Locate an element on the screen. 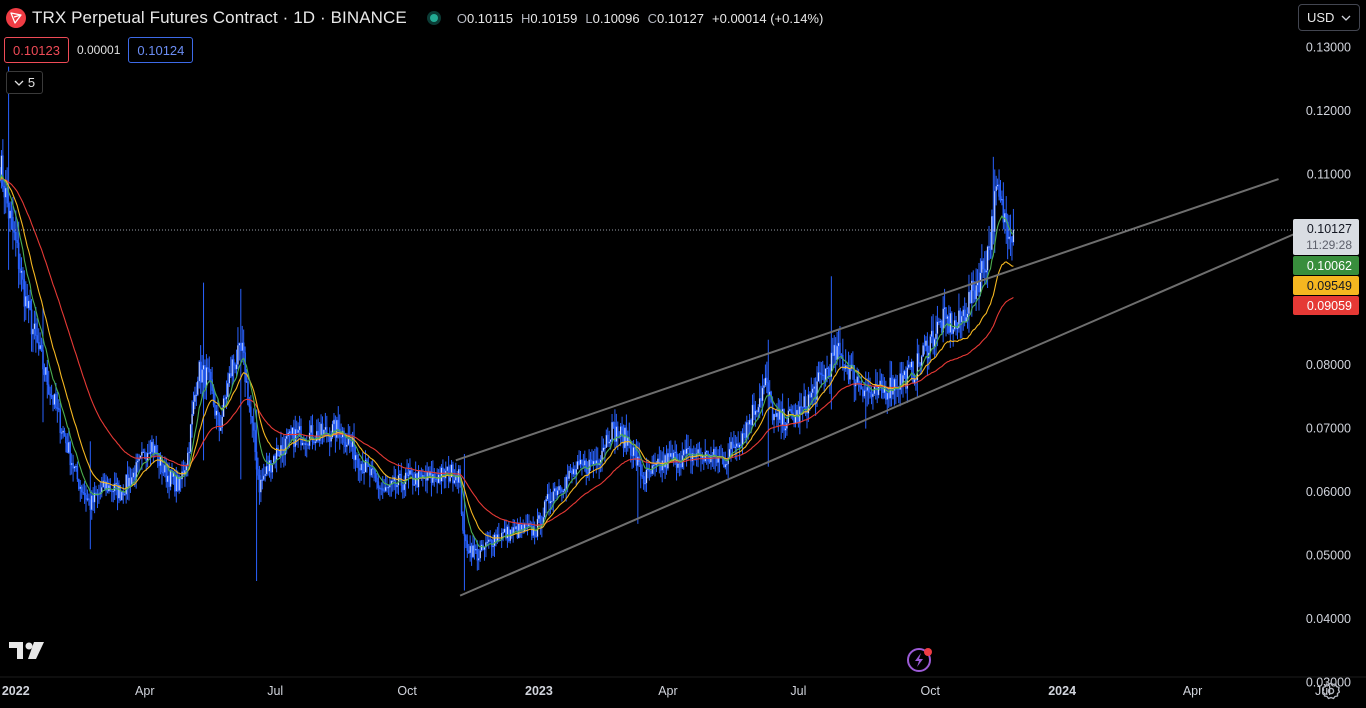 This screenshot has width=1366, height=708. tradingview-logo-icon is located at coordinates (27, 650).